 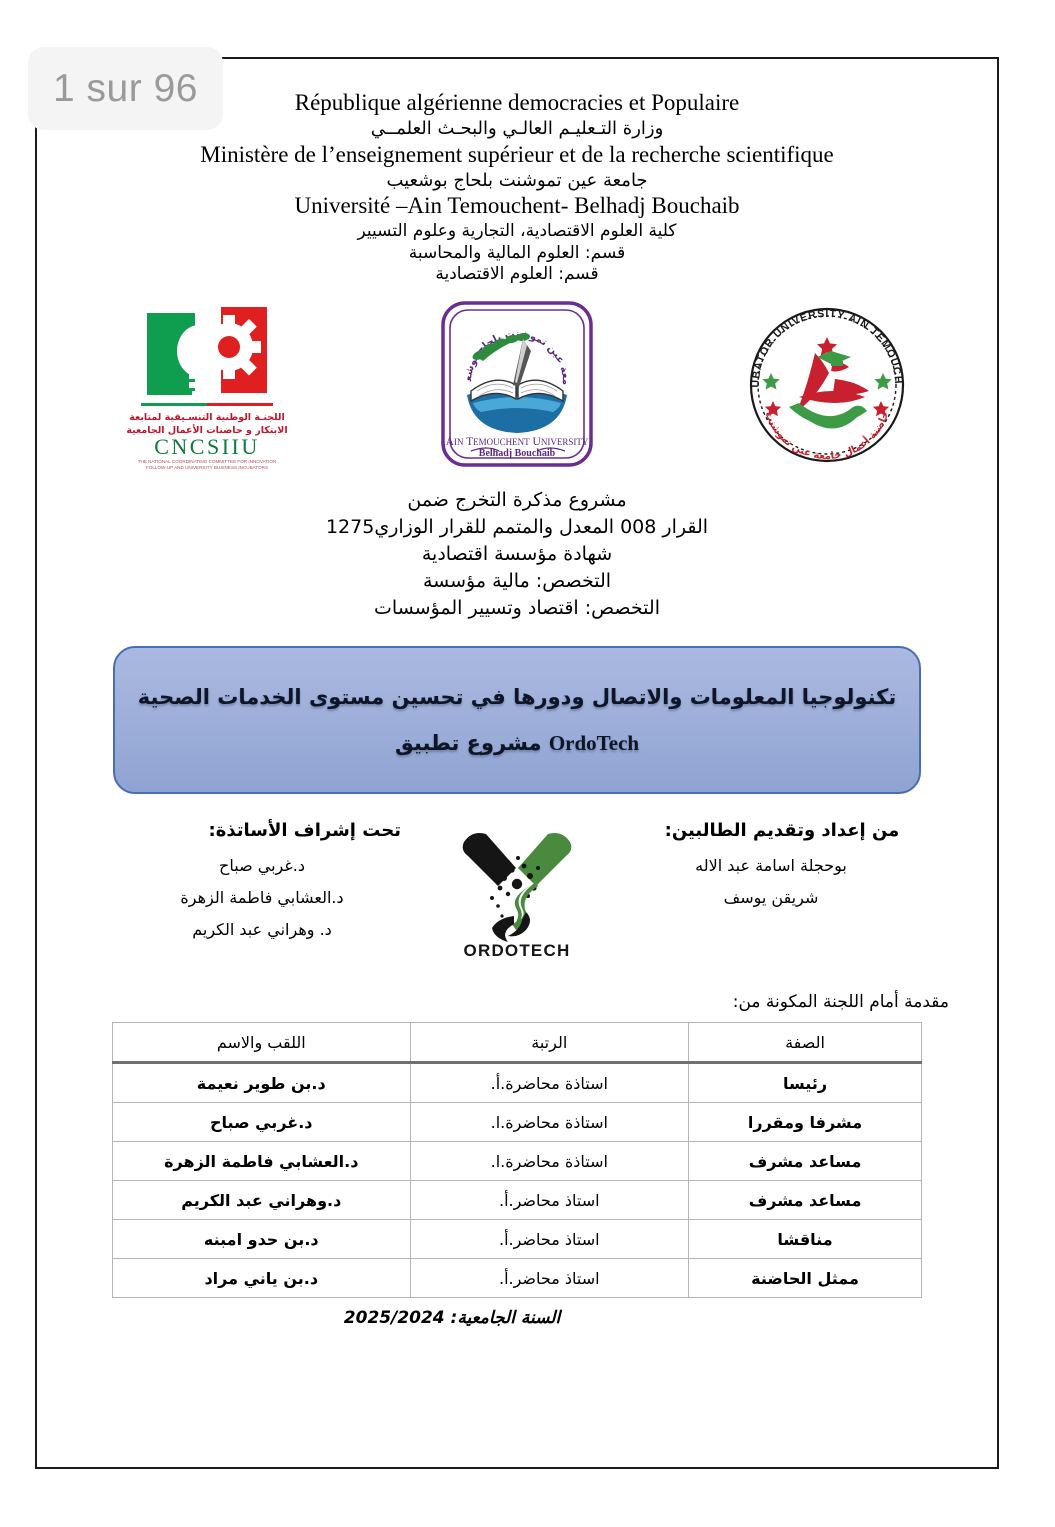 I want to click on student-name-2: شريقن يوسف, so click(x=771, y=897).